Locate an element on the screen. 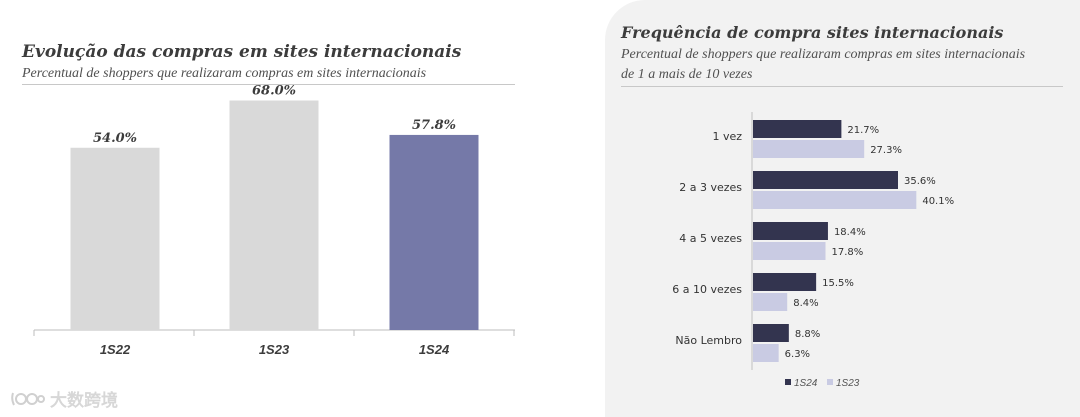 This screenshot has height=417, width=1080. data-label: 57.8% is located at coordinates (434, 125).